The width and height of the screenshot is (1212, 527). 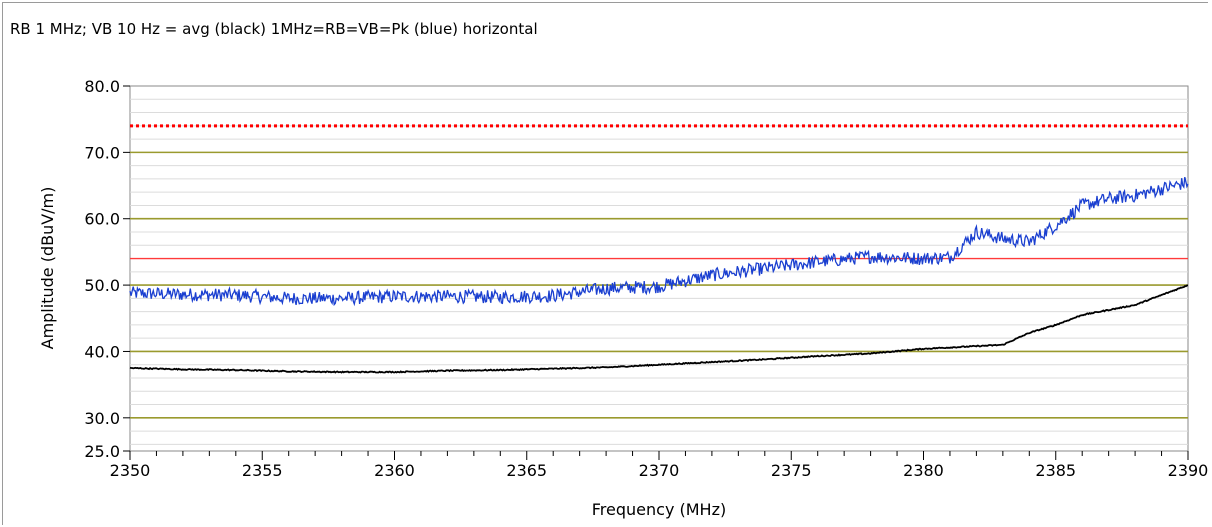 I want to click on x-tick-label: 2355, so click(x=262, y=470).